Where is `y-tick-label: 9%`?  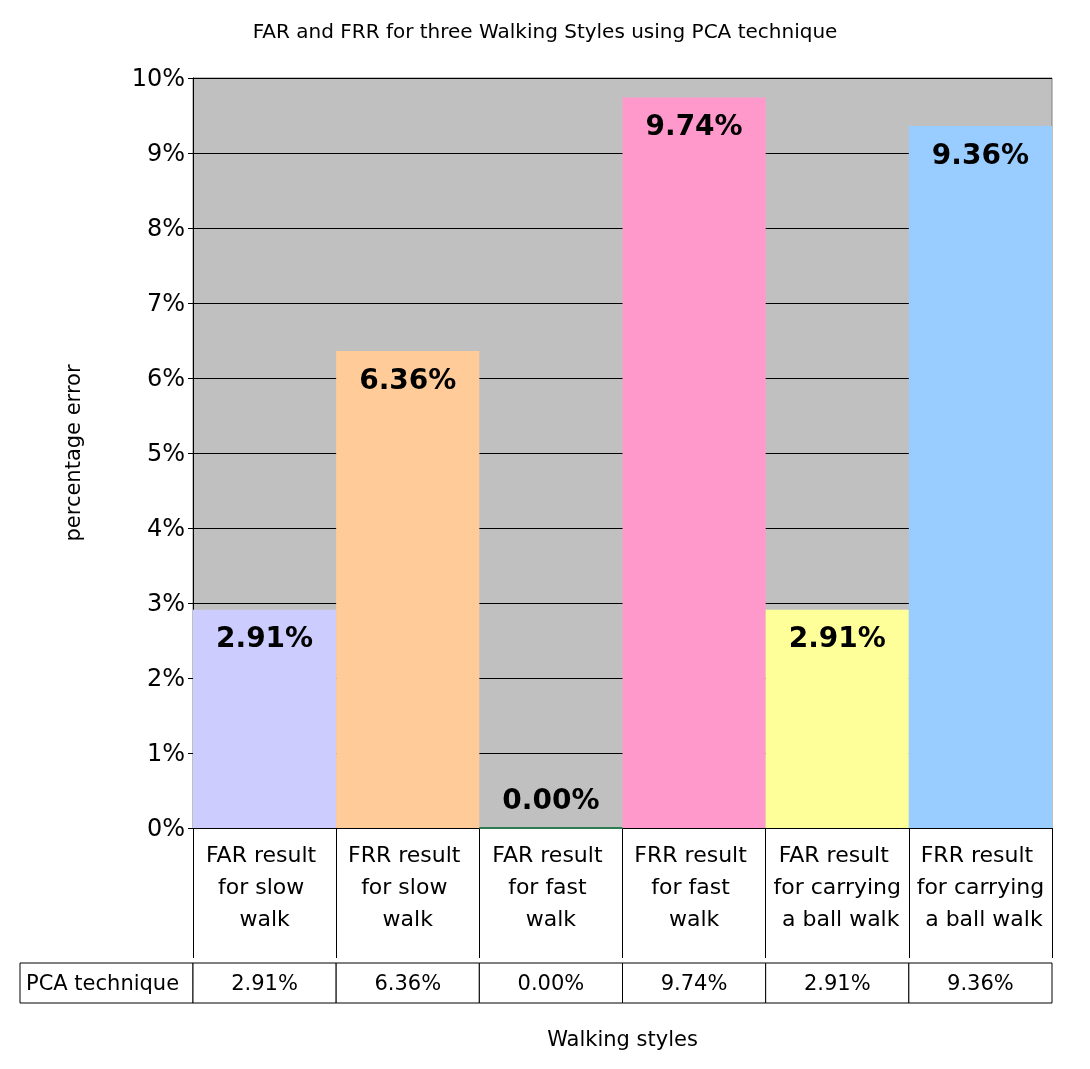
y-tick-label: 9% is located at coordinates (165, 153).